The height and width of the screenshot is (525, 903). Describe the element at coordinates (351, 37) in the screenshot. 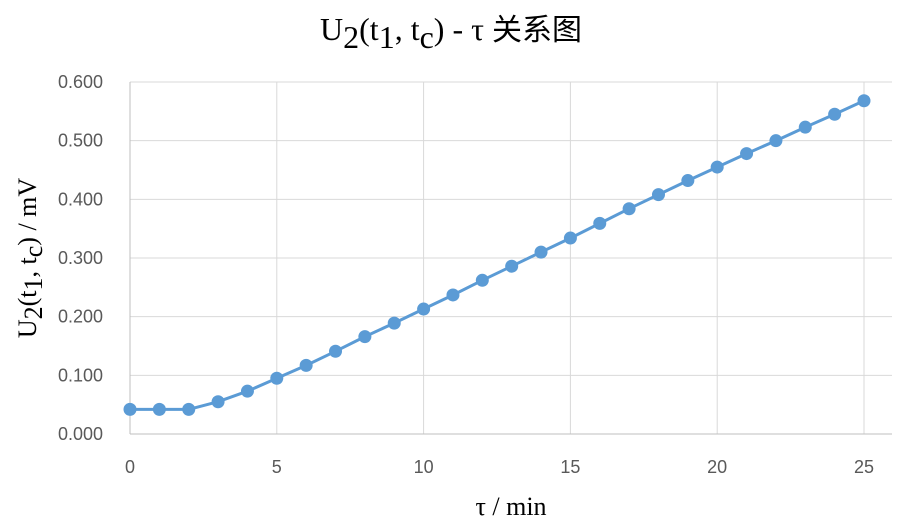

I see `chart-title-sub1: 2` at that location.